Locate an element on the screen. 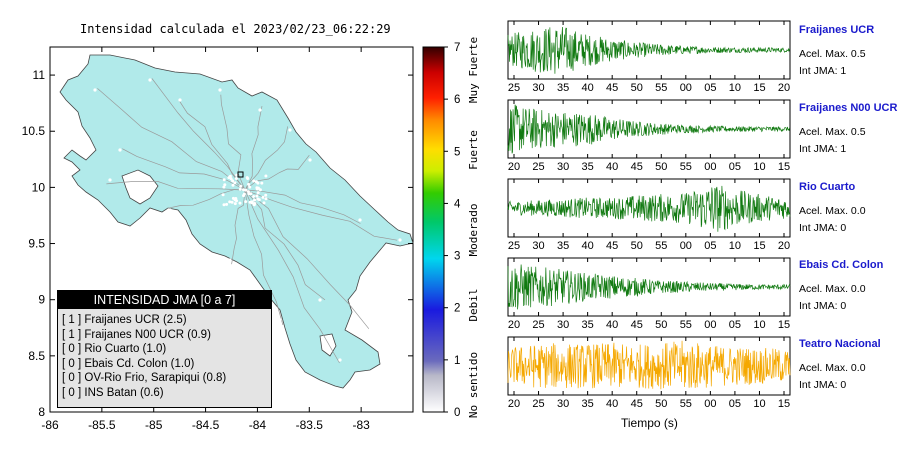 The image size is (910, 460). colorbar-tick-label: 3 is located at coordinates (457, 257).